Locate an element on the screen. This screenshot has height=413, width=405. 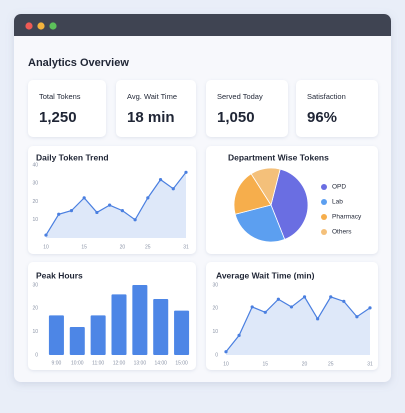
kpi-label: Avg. Wait Time is located at coordinates (152, 96).